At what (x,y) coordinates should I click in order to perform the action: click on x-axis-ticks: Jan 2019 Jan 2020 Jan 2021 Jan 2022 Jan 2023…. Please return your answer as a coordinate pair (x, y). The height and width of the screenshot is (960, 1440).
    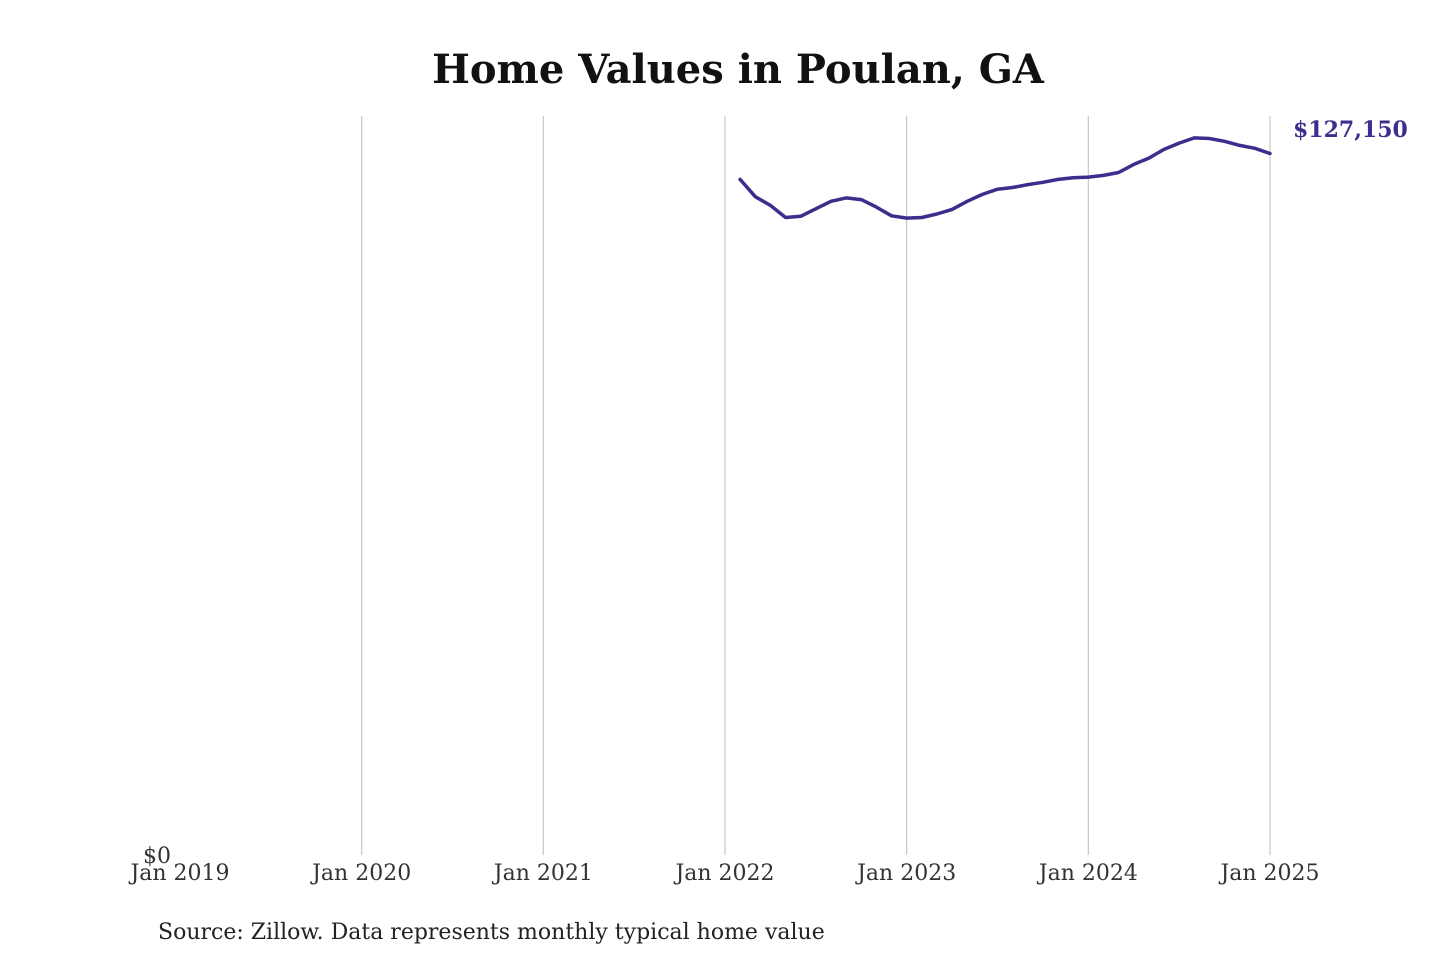
    Looking at the image, I should click on (723, 873).